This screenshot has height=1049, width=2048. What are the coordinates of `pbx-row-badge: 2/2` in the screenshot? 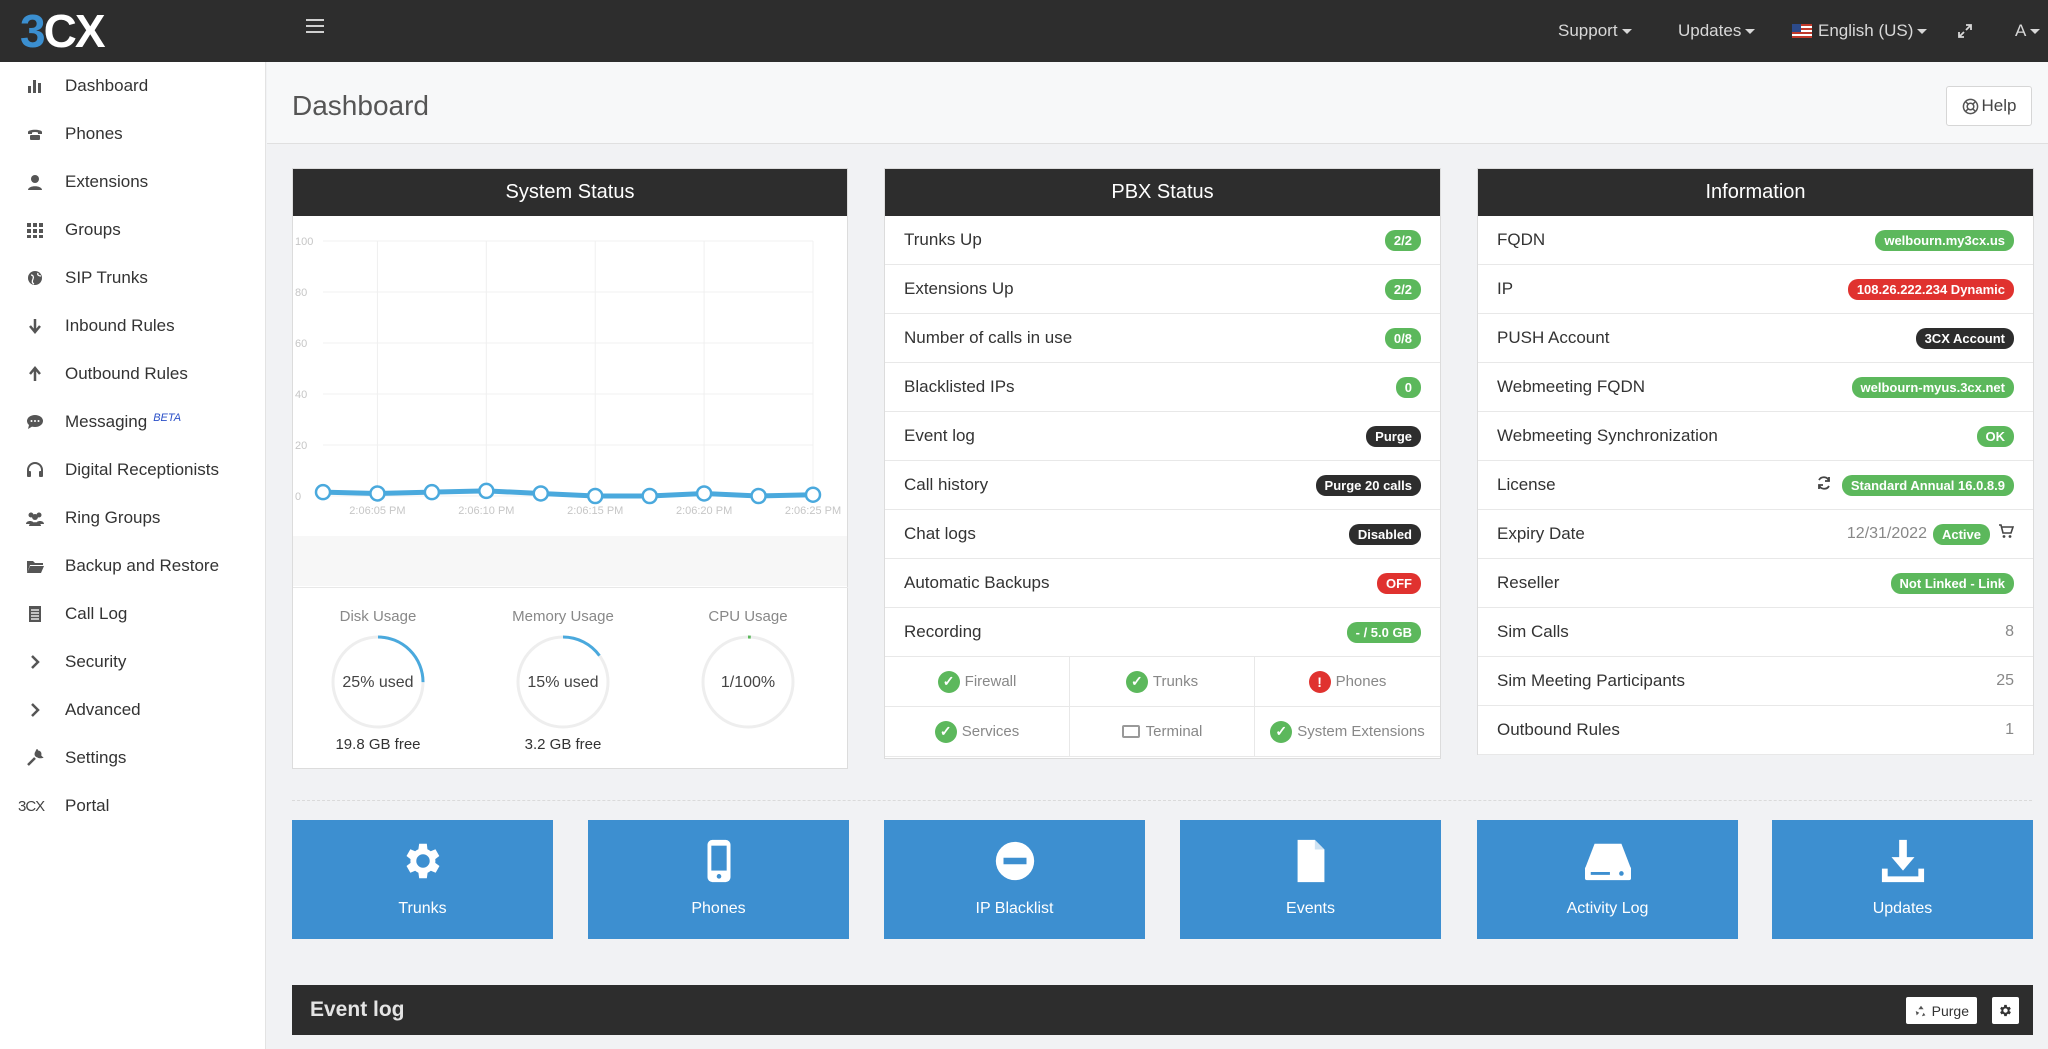 It's located at (1402, 240).